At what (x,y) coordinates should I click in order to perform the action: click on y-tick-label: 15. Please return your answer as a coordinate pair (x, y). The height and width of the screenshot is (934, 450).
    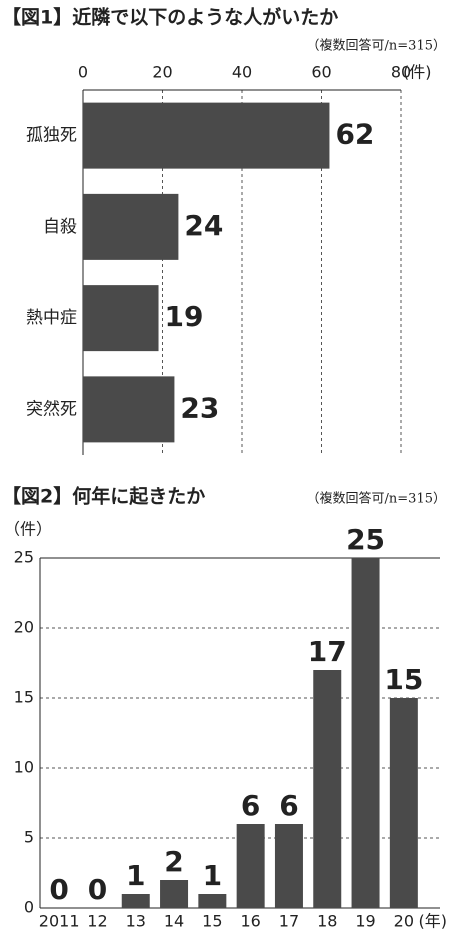
    Looking at the image, I should click on (24, 697).